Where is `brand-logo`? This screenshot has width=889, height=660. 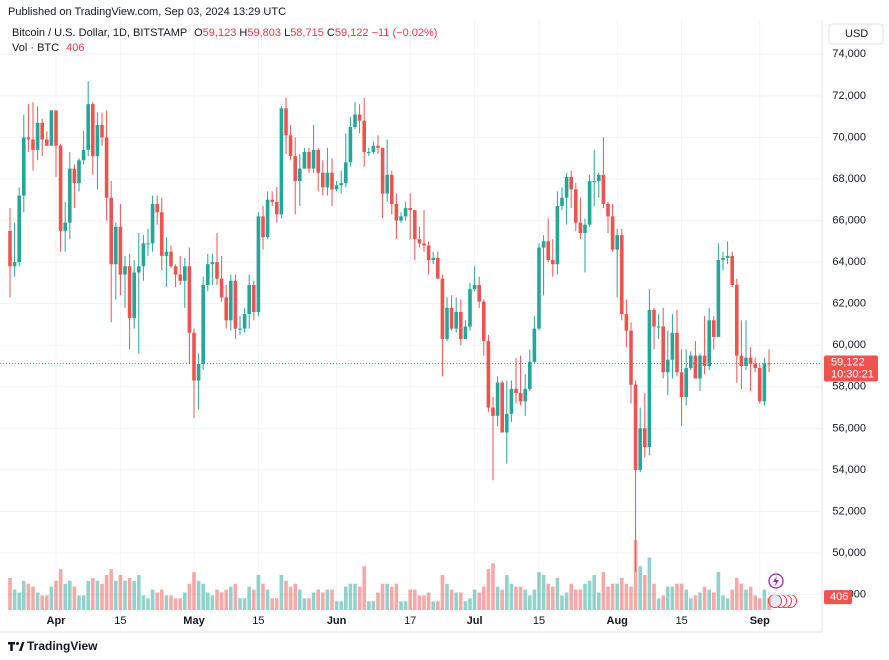
brand-logo is located at coordinates (16, 646).